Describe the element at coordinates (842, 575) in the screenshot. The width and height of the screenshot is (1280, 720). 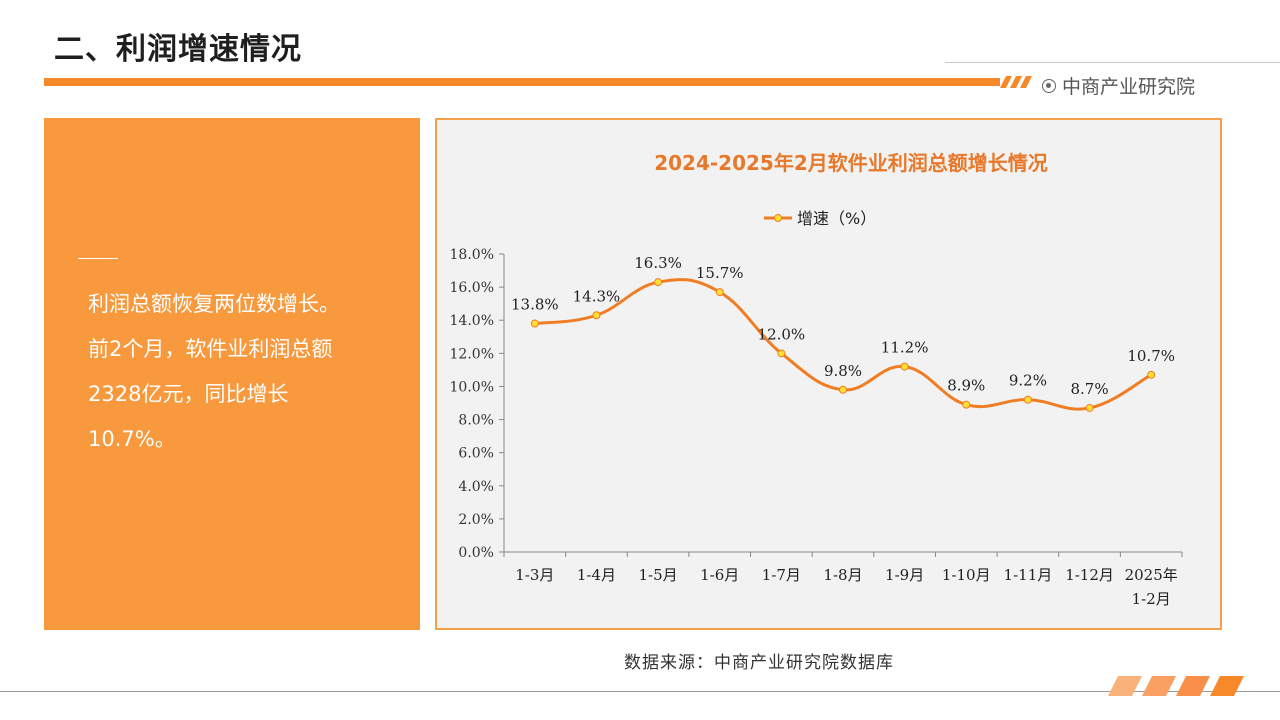
I see `x-tick-label: 1-8月` at that location.